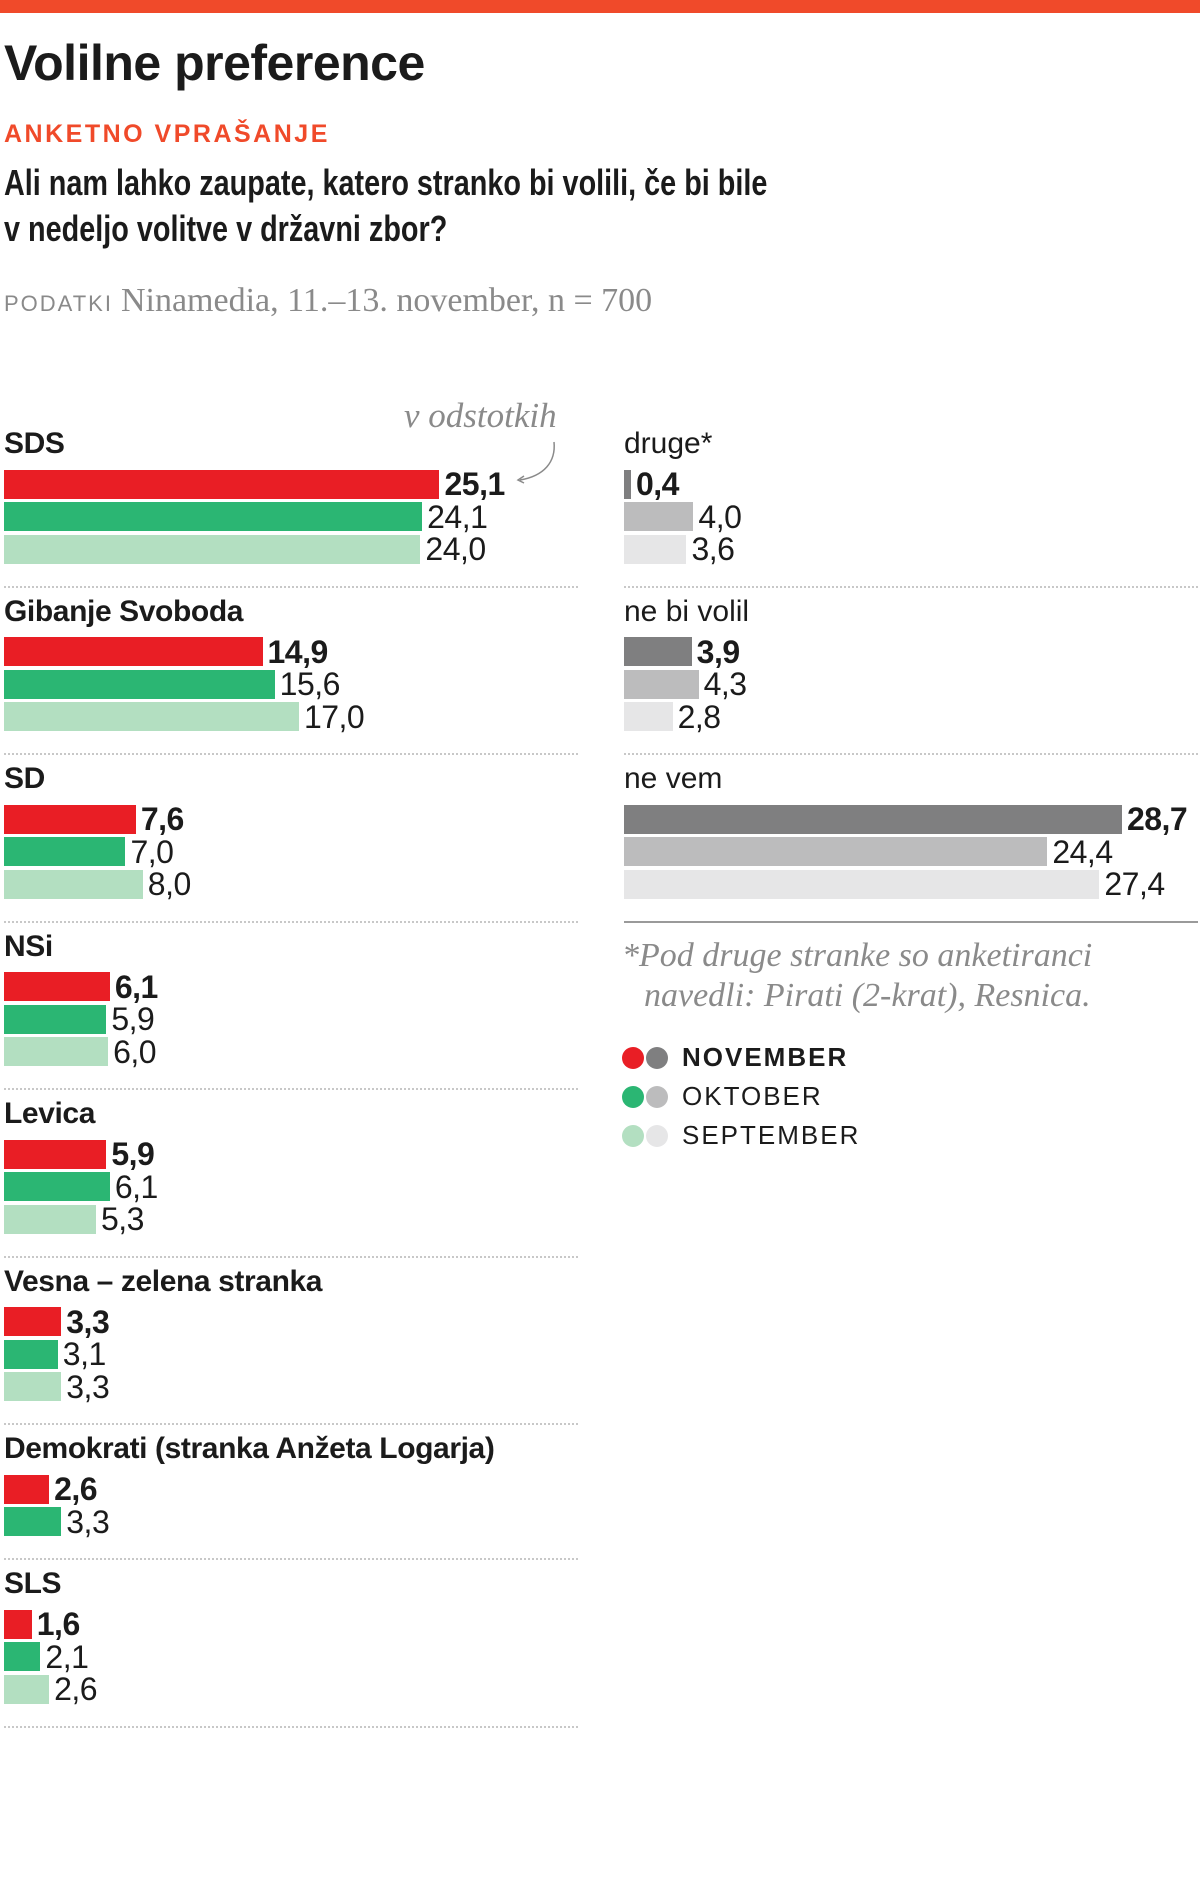 The width and height of the screenshot is (1200, 1886). I want to click on bar-group: SLS 1,6 2,1 2,6, so click(291, 1644).